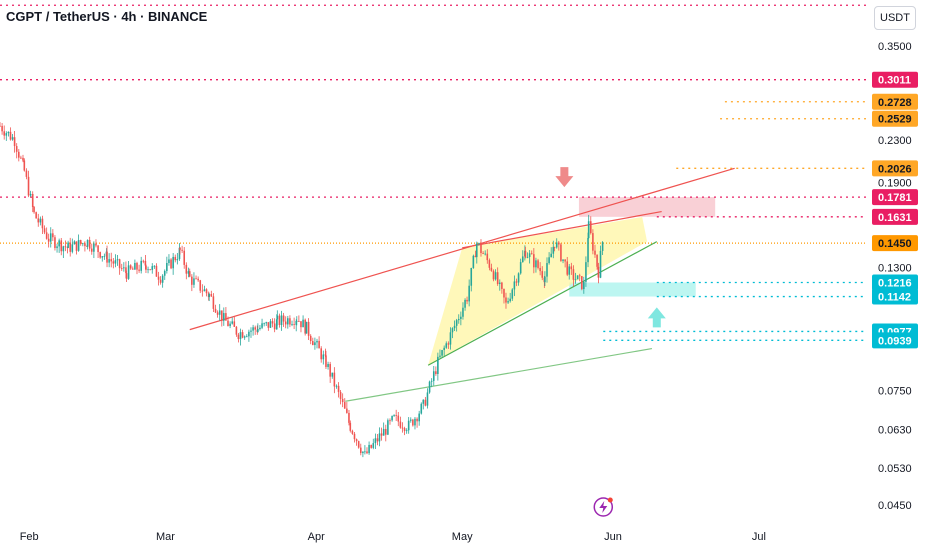 This screenshot has height=550, width=932. I want to click on x-tick-label: Mar, so click(165, 537).